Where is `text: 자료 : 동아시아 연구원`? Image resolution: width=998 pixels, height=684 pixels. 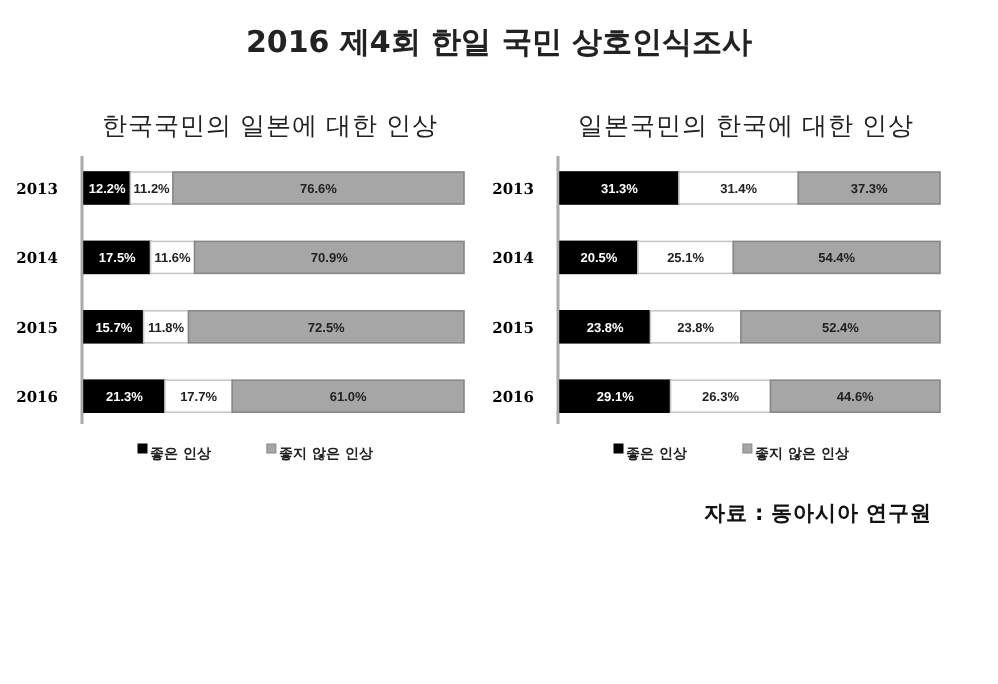 text: 자료 : 동아시아 연구원 is located at coordinates (817, 514).